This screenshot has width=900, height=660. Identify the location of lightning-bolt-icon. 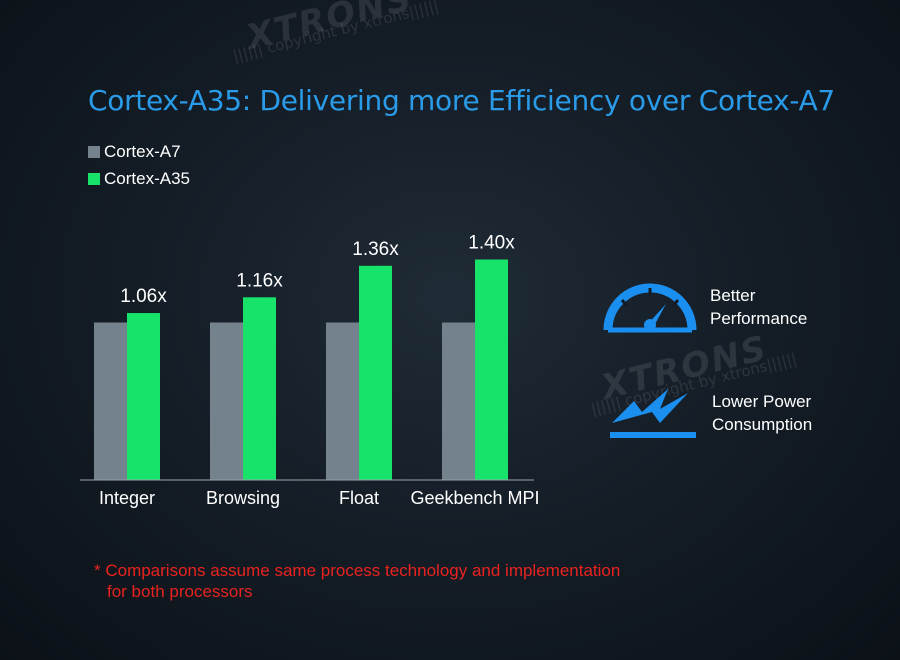
(654, 412).